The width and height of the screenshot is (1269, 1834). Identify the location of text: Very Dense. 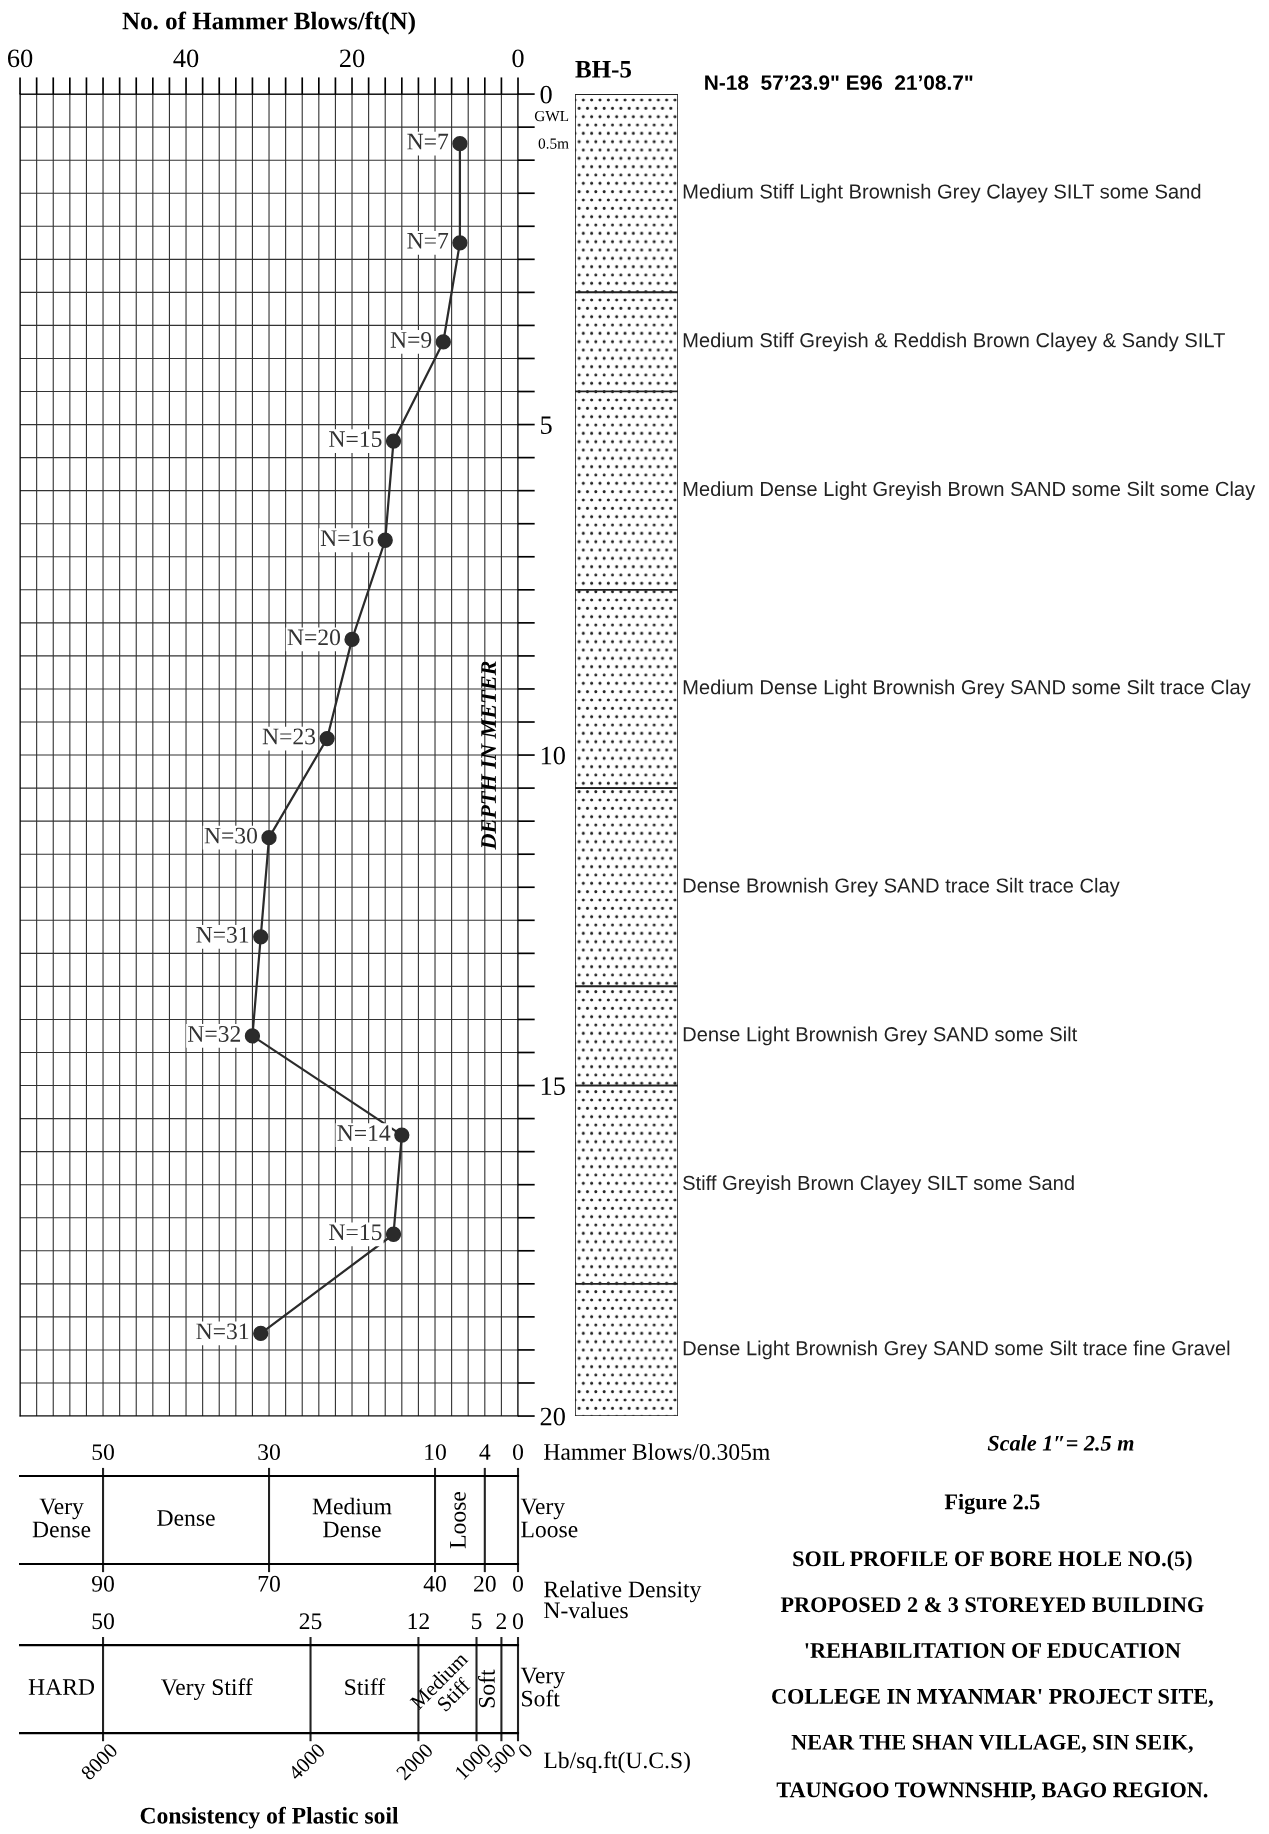
(61, 1518).